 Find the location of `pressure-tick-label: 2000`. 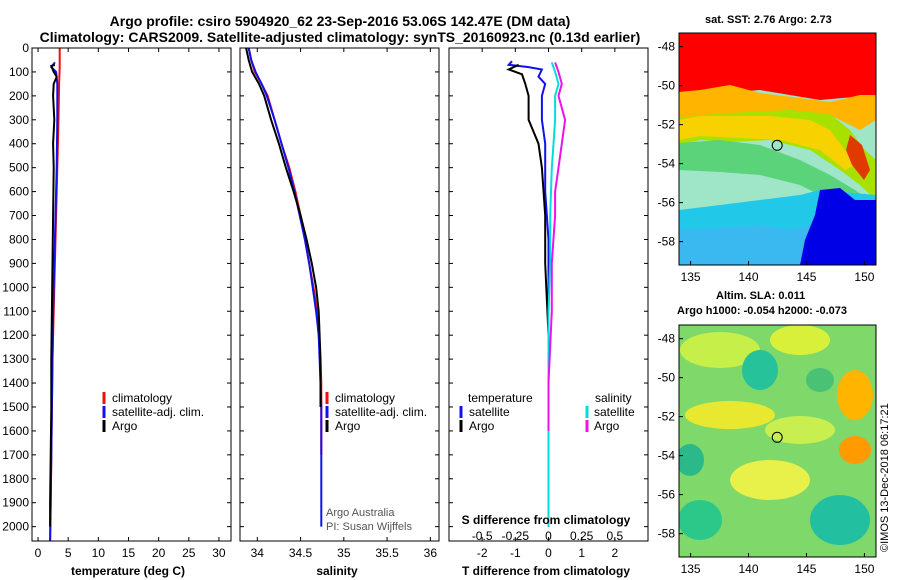

pressure-tick-label: 2000 is located at coordinates (15, 527).